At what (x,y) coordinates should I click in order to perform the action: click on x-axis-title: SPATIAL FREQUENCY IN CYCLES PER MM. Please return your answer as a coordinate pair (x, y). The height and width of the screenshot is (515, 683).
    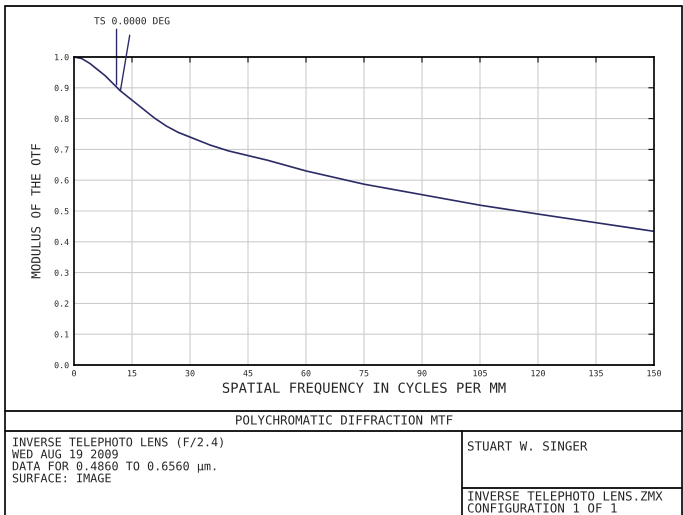
    Looking at the image, I should click on (364, 388).